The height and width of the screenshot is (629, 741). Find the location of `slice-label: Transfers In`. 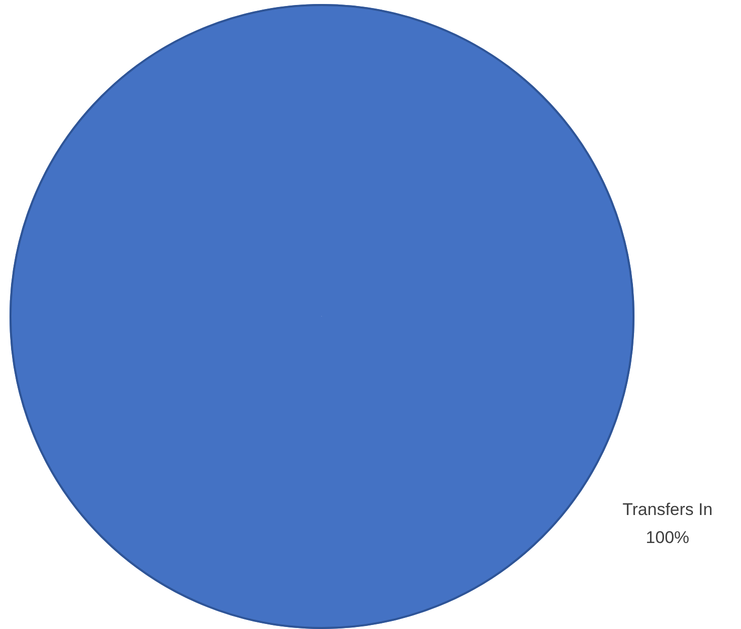

slice-label: Transfers In is located at coordinates (667, 509).